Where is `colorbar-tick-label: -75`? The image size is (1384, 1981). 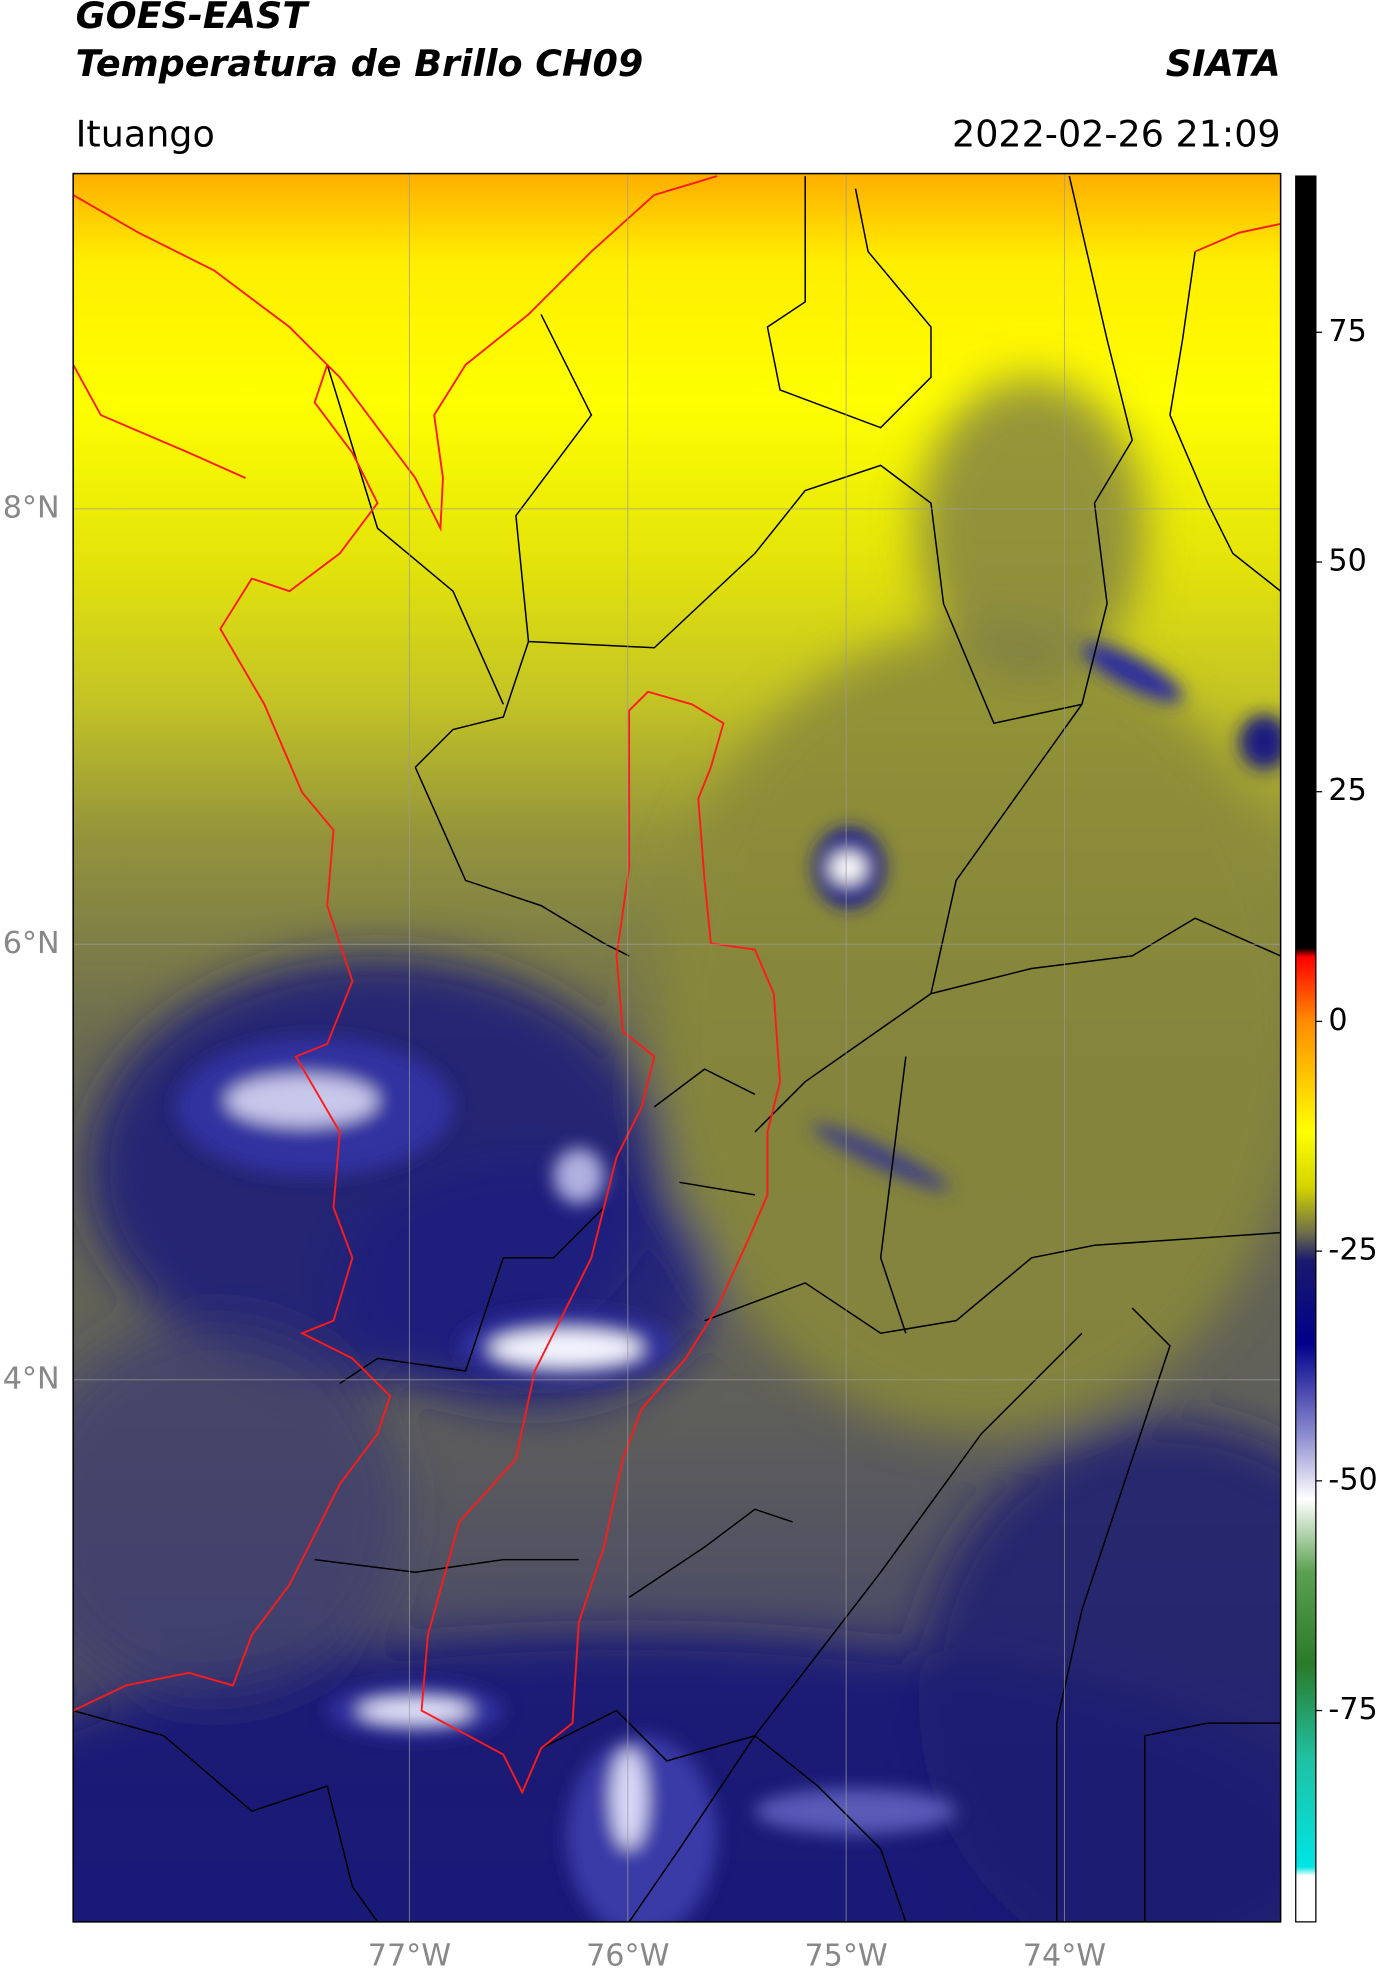
colorbar-tick-label: -75 is located at coordinates (1352, 1709).